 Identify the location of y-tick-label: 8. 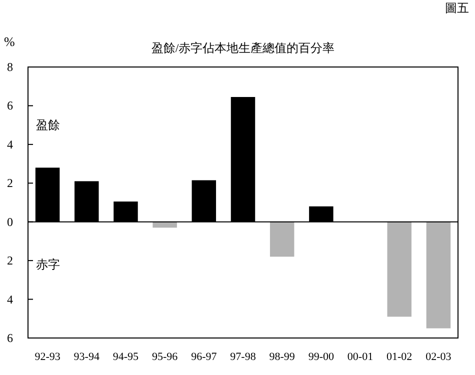
(10, 67).